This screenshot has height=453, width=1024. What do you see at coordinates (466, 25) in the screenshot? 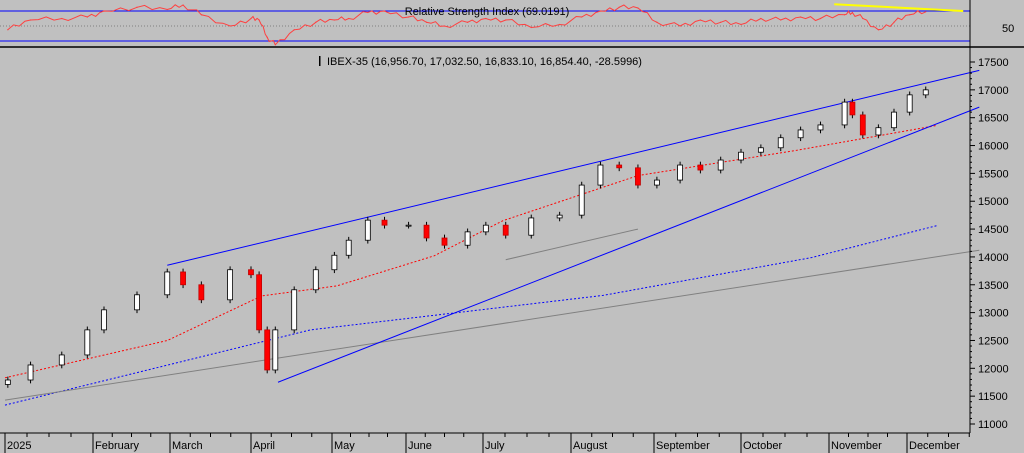
I see `rsi-line` at bounding box center [466, 25].